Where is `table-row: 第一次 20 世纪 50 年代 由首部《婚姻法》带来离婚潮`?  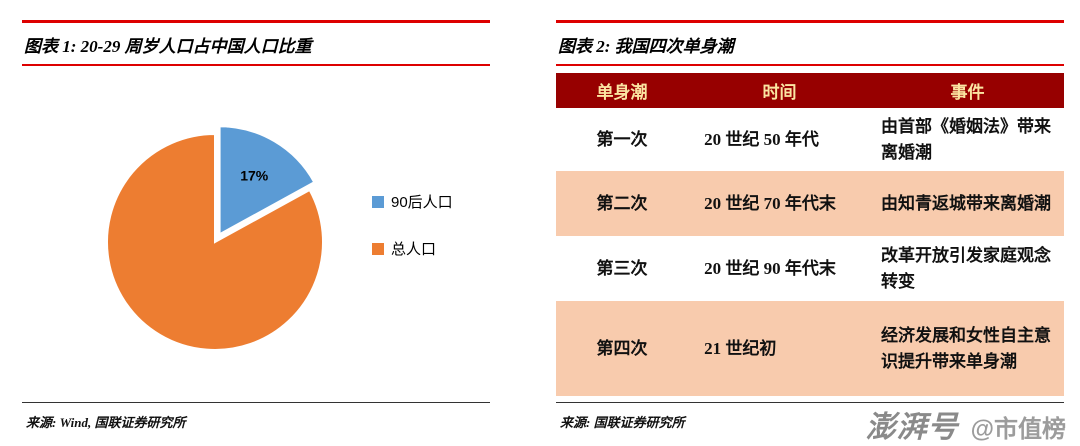
table-row: 第一次 20 世纪 50 年代 由首部《婚姻法》带来离婚潮 is located at coordinates (810, 139).